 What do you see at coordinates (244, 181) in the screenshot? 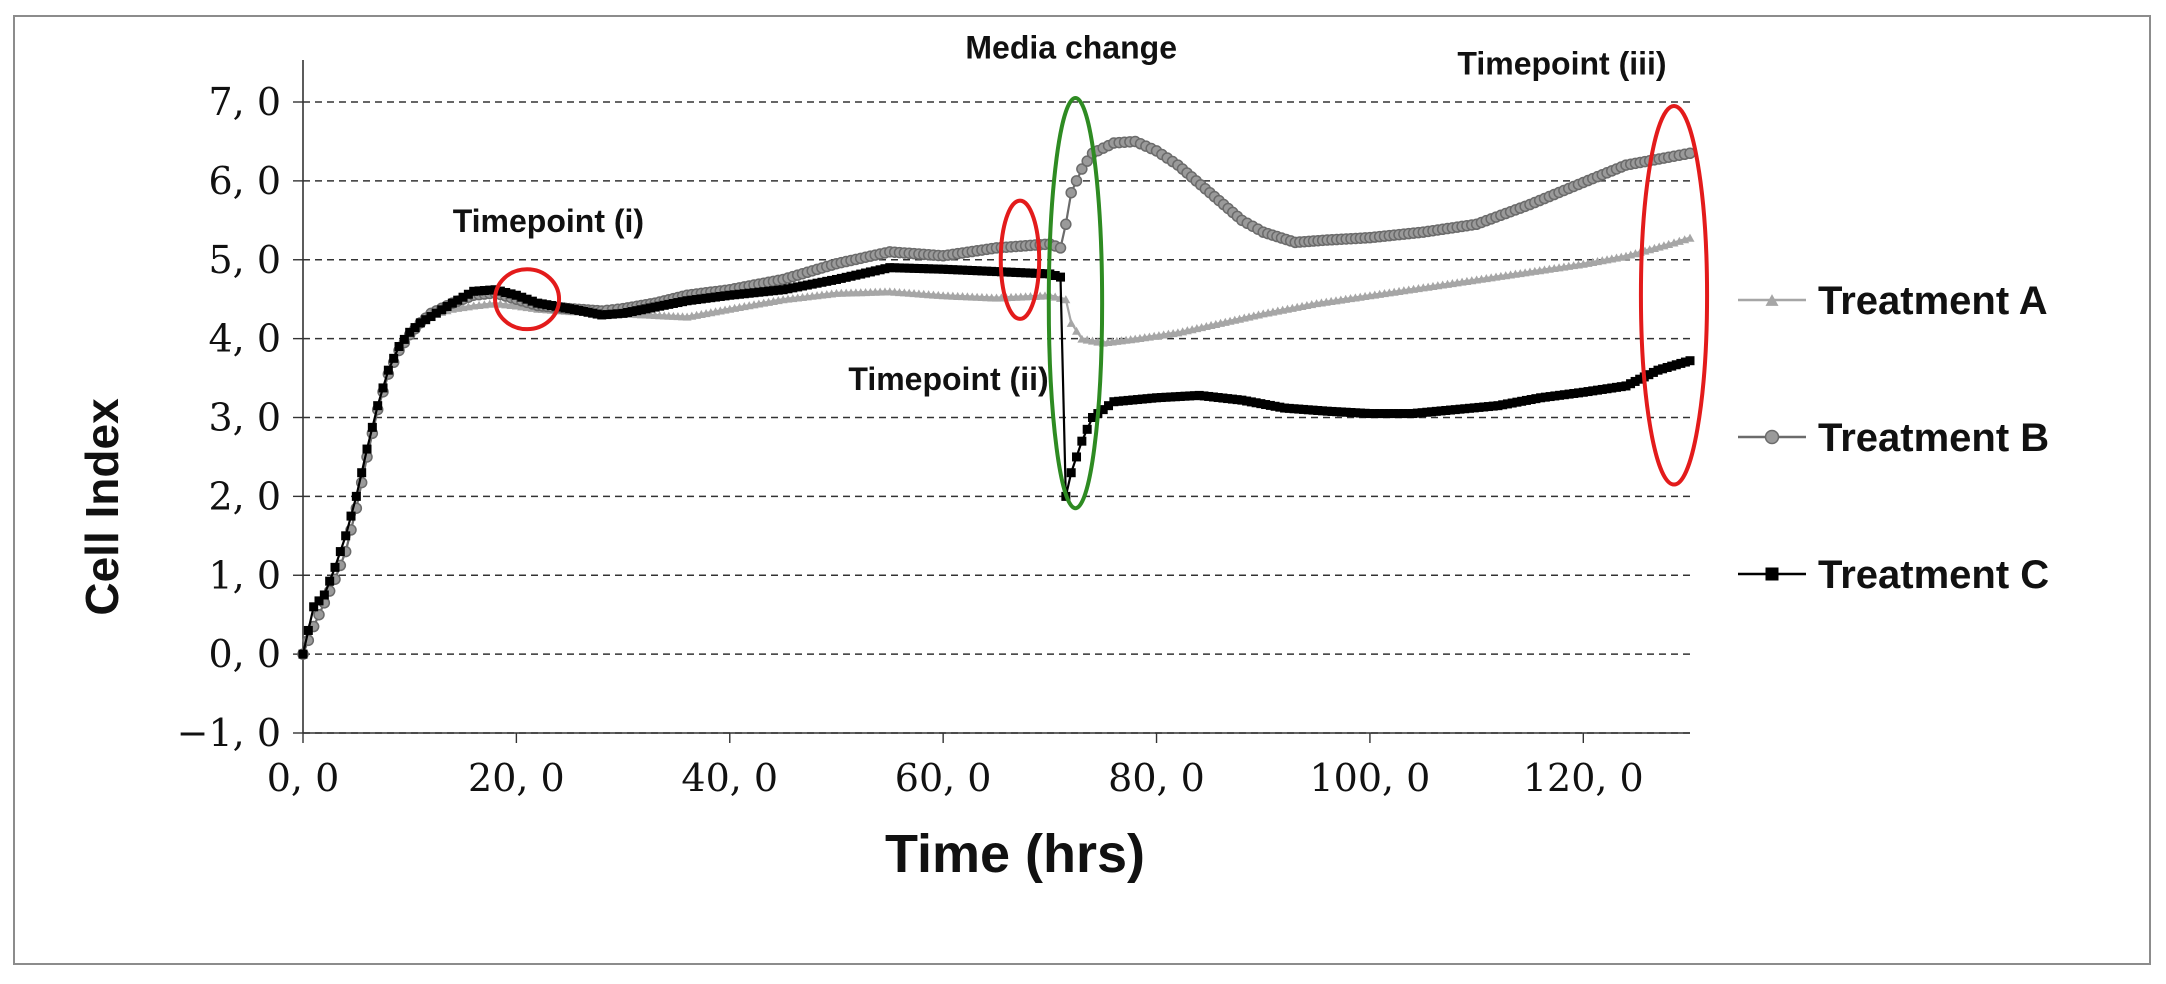
I see `y-tick-label: 6, 0` at bounding box center [244, 181].